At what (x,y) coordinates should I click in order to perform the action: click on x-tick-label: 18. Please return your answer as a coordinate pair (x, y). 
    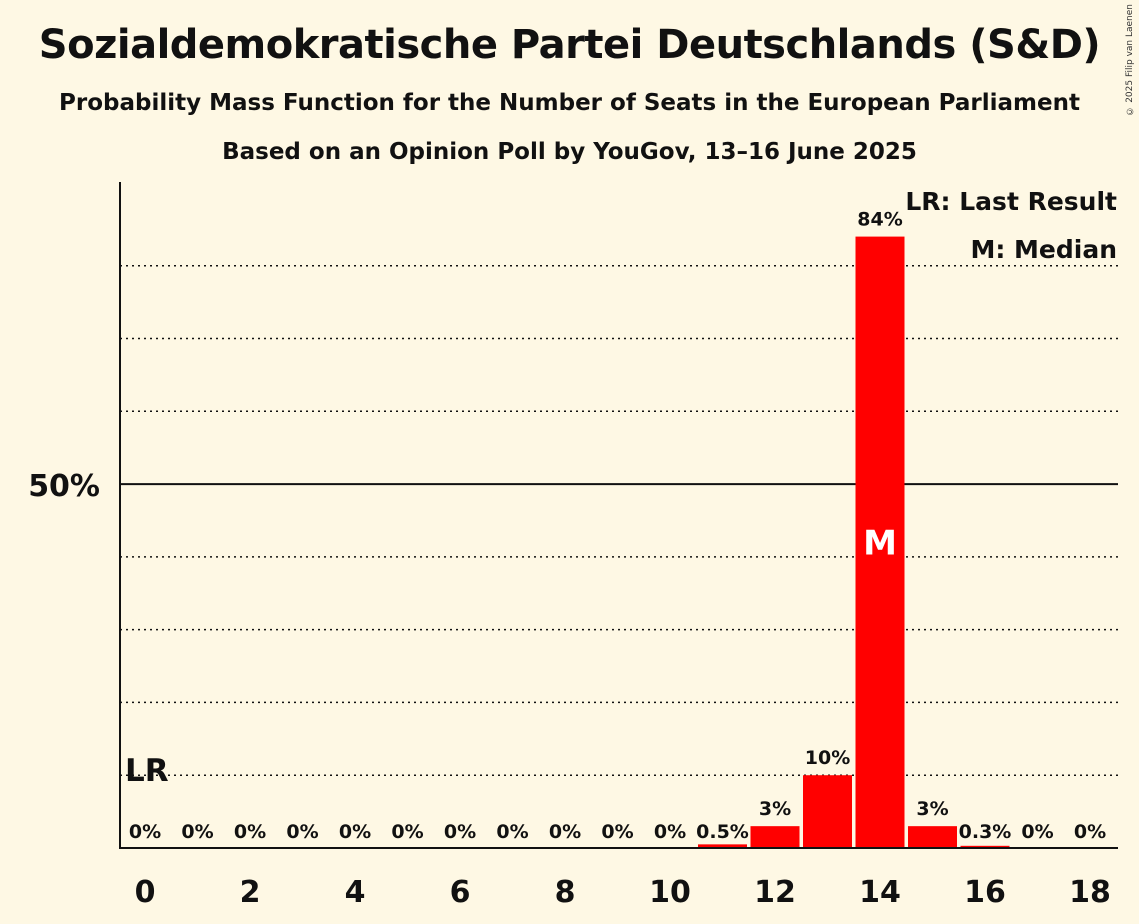
    Looking at the image, I should click on (1090, 892).